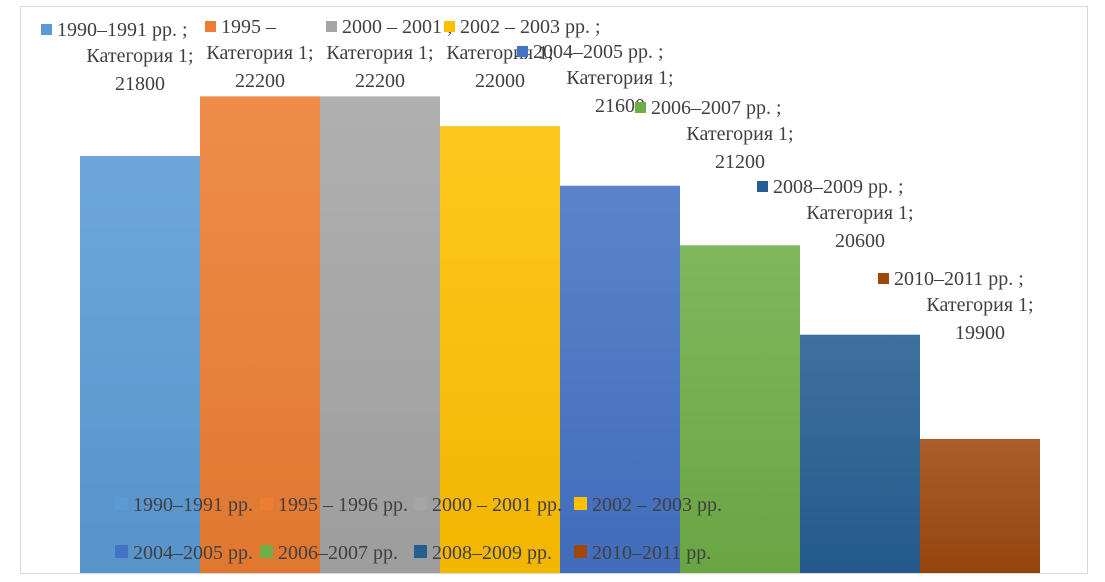  Describe the element at coordinates (838, 187) in the screenshot. I see `data-label-series-6: 2008–2009 pp. ;` at that location.